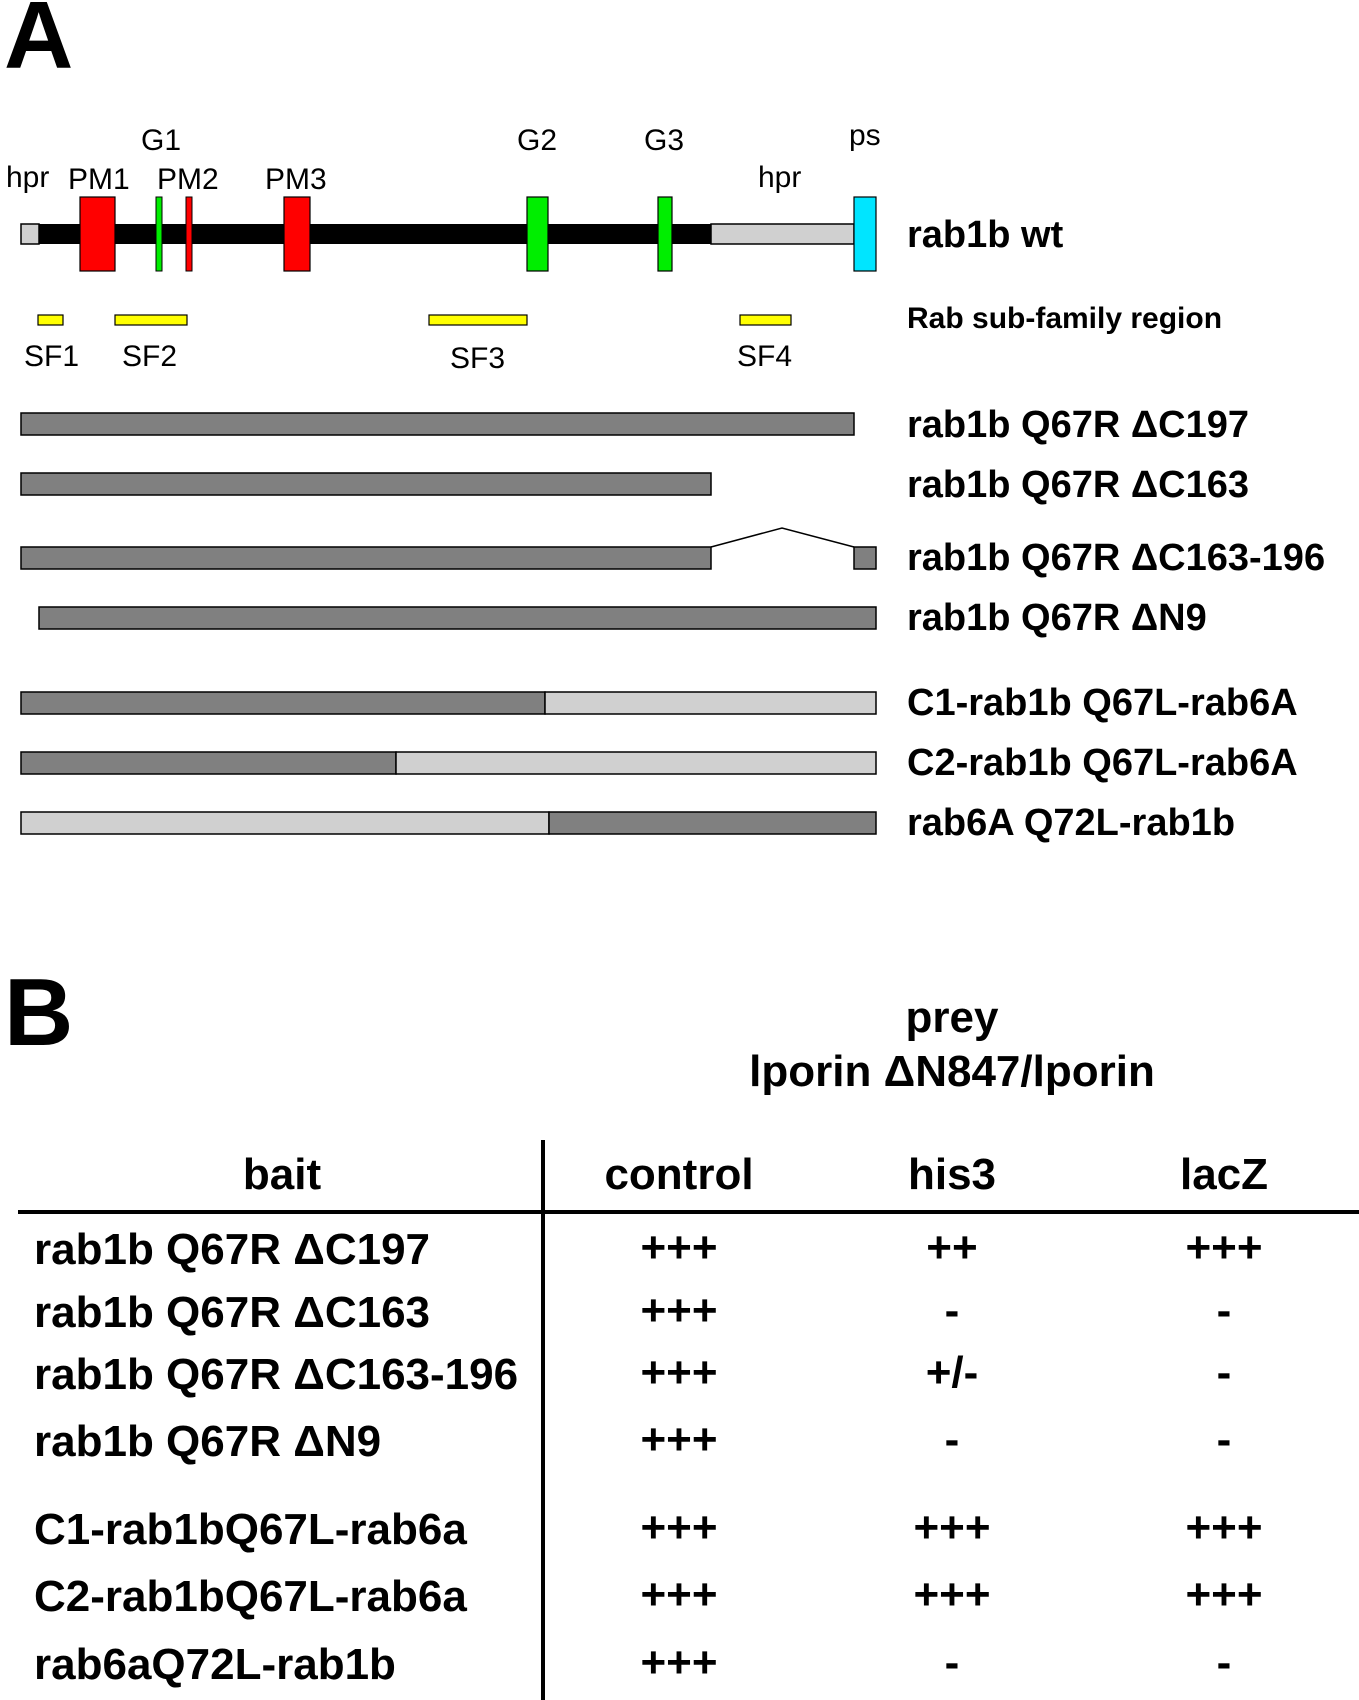  What do you see at coordinates (665, 234) in the screenshot?
I see `g3-motif` at bounding box center [665, 234].